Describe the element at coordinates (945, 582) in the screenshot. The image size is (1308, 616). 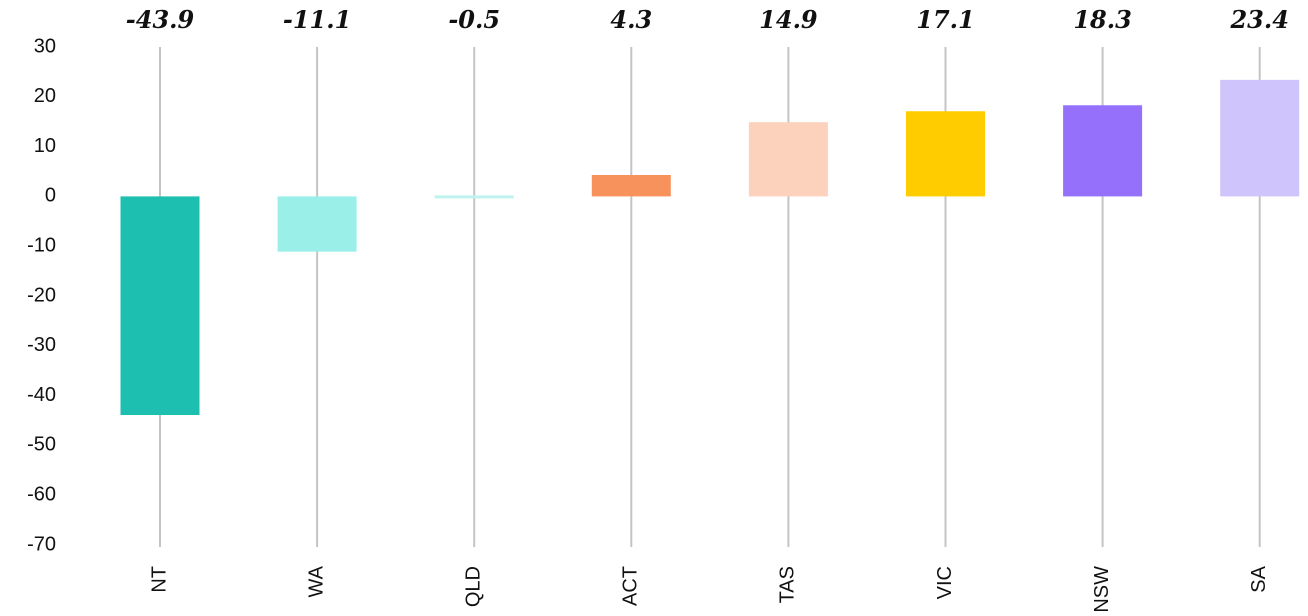
I see `x-tick-label: VIC` at that location.